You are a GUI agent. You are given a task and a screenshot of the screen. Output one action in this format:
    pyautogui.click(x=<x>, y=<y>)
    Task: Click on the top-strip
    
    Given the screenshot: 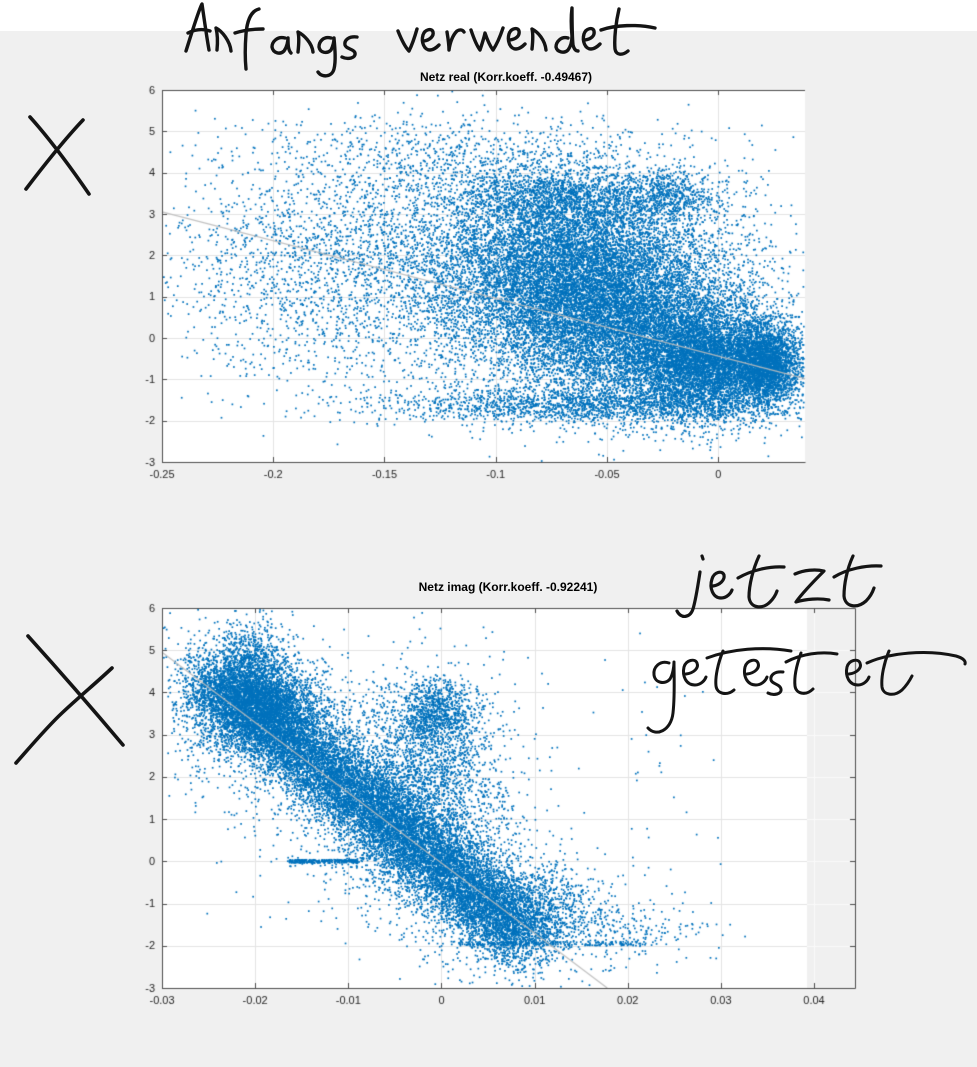 What is the action you would take?
    pyautogui.click(x=488, y=15)
    